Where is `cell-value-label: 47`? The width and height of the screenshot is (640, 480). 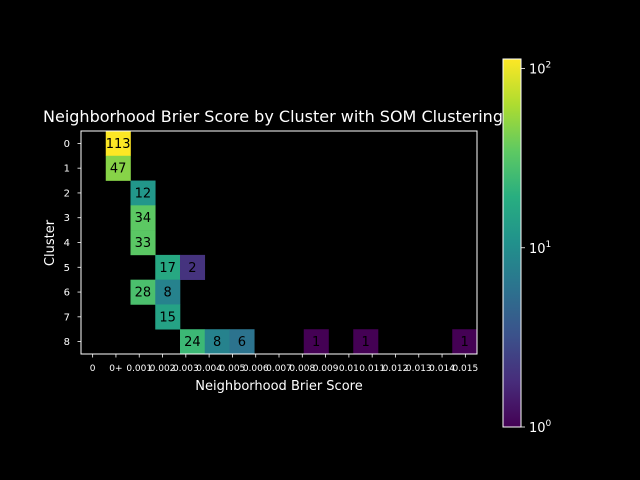
cell-value-label: 47 is located at coordinates (118, 169).